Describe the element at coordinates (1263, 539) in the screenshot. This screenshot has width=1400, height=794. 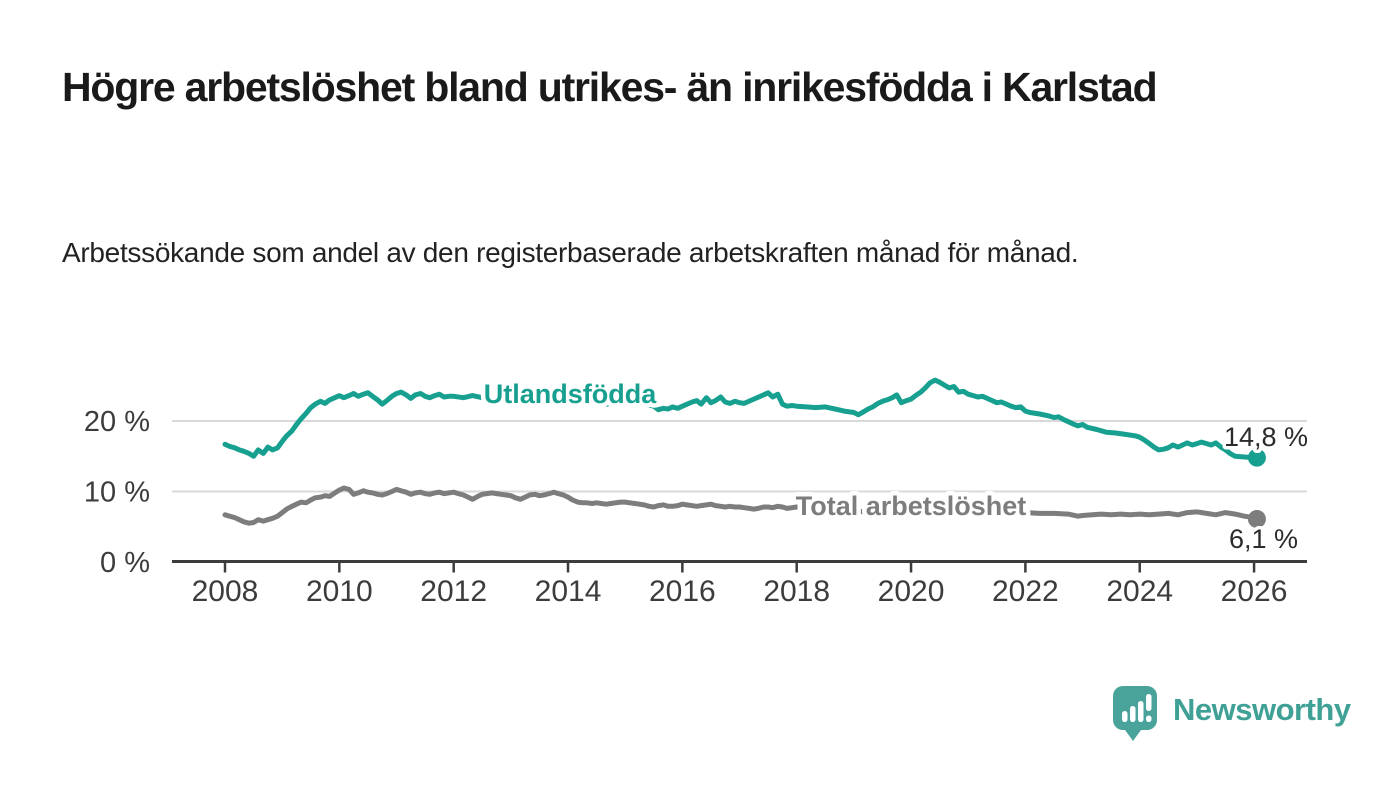
I see `end-value-label-1: 6,1 %` at that location.